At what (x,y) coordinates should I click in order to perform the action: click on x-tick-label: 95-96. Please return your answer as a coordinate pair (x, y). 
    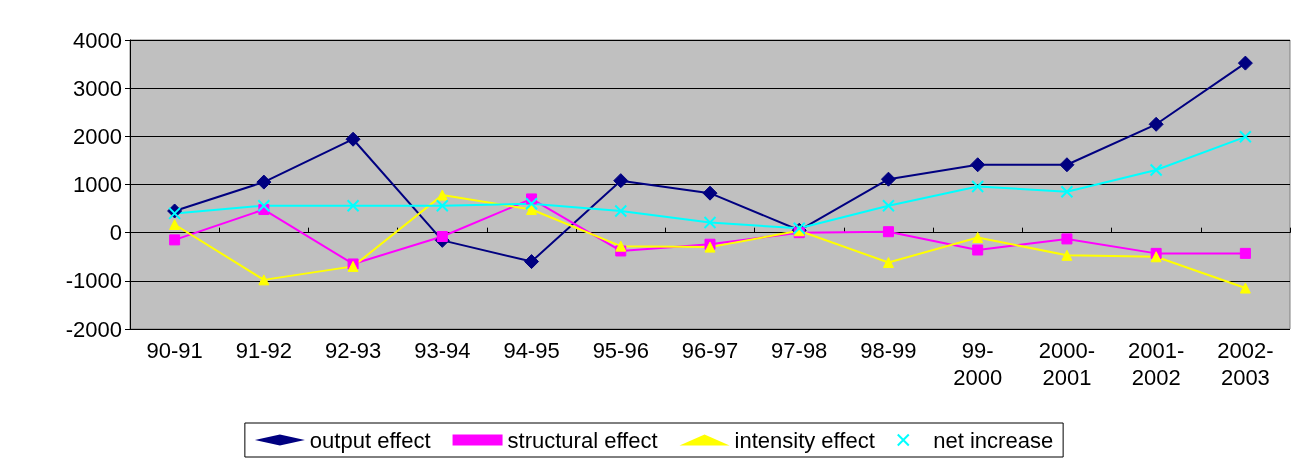
    Looking at the image, I should click on (620, 350).